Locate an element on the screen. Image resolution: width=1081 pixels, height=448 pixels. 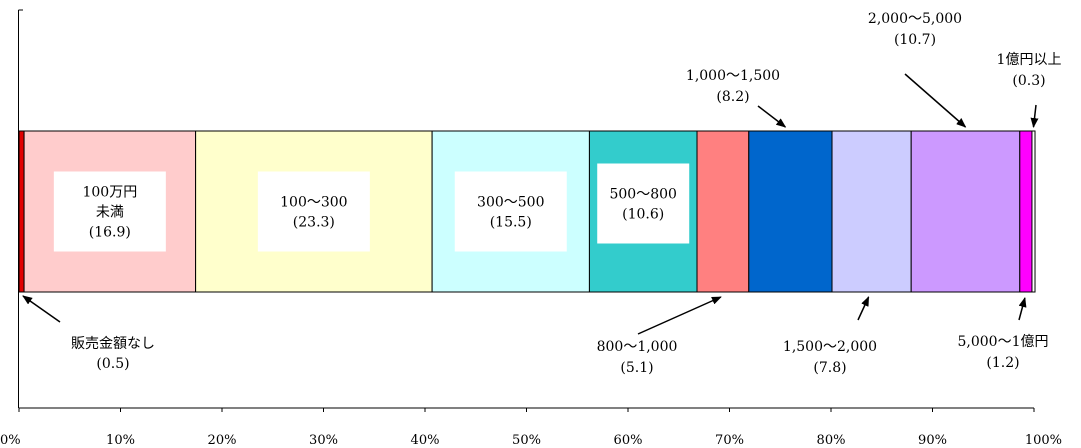
data-label-5000-1oku: 5,000～1億円 is located at coordinates (1003, 342).